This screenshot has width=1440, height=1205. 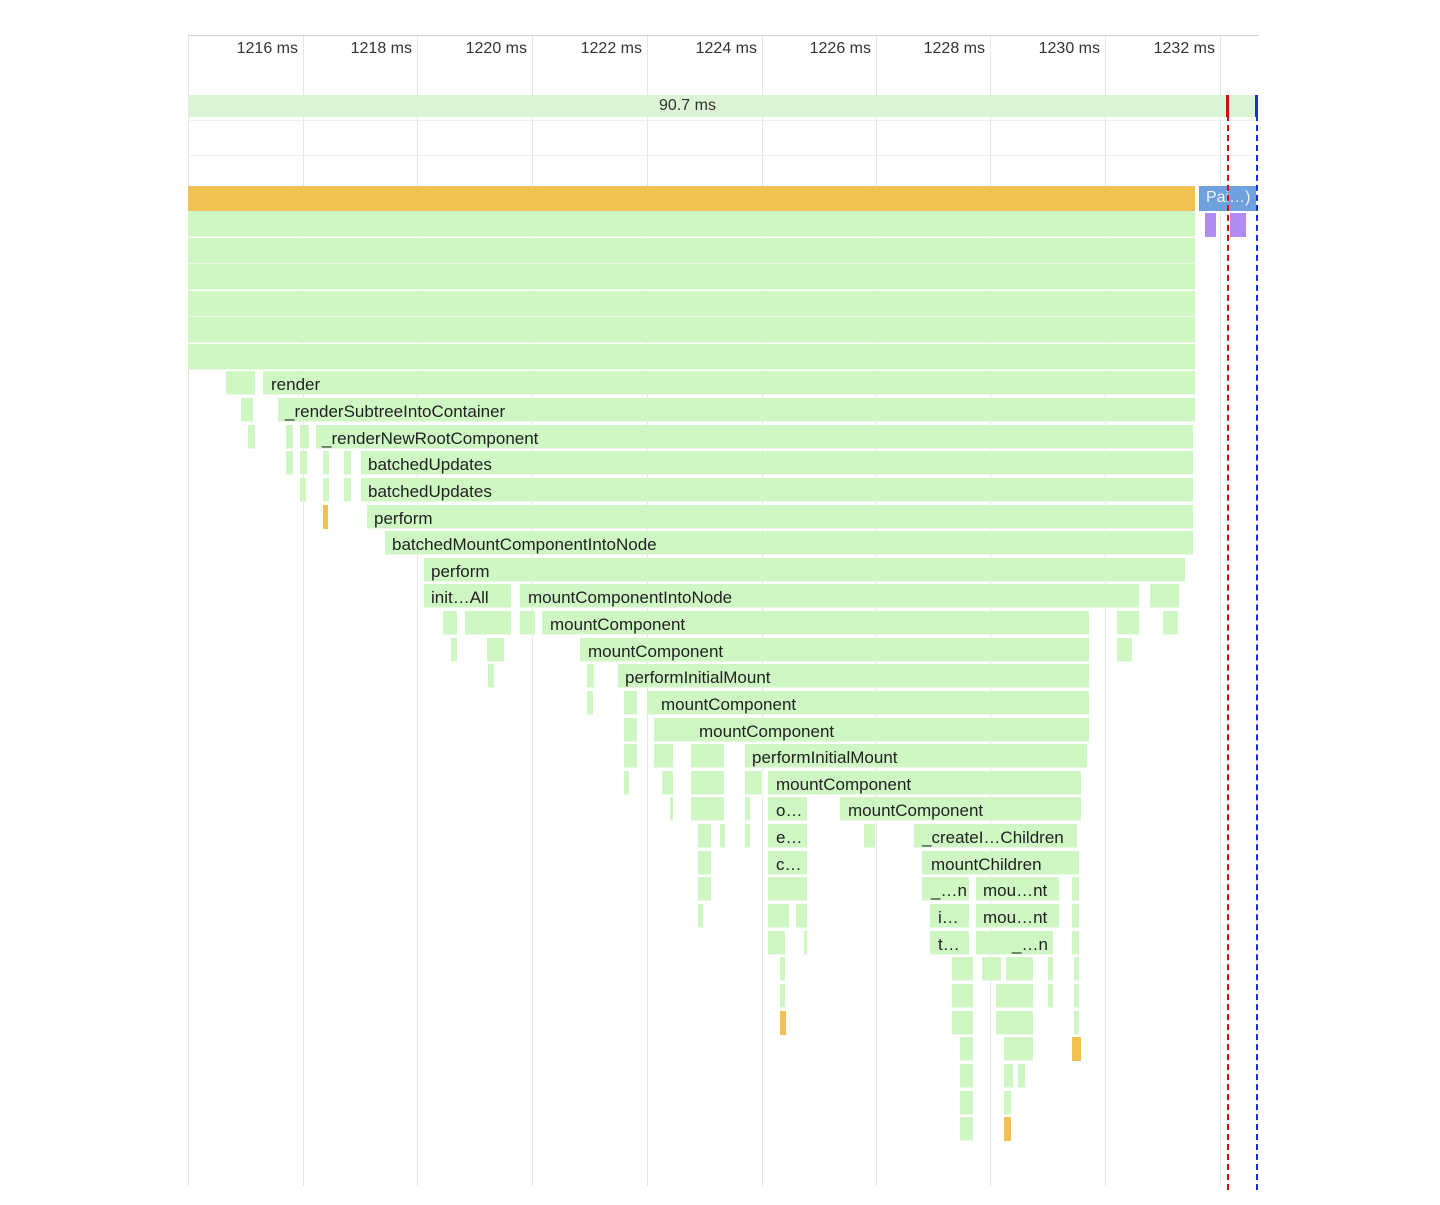 What do you see at coordinates (723, 106) in the screenshot?
I see `frame-bar` at bounding box center [723, 106].